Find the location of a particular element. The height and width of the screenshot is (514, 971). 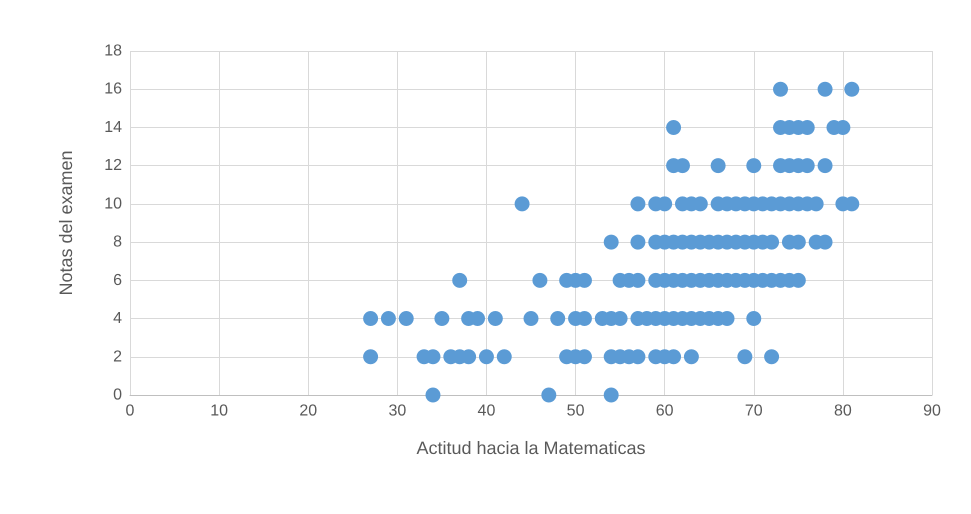

x-tick-label: 70 is located at coordinates (753, 411).